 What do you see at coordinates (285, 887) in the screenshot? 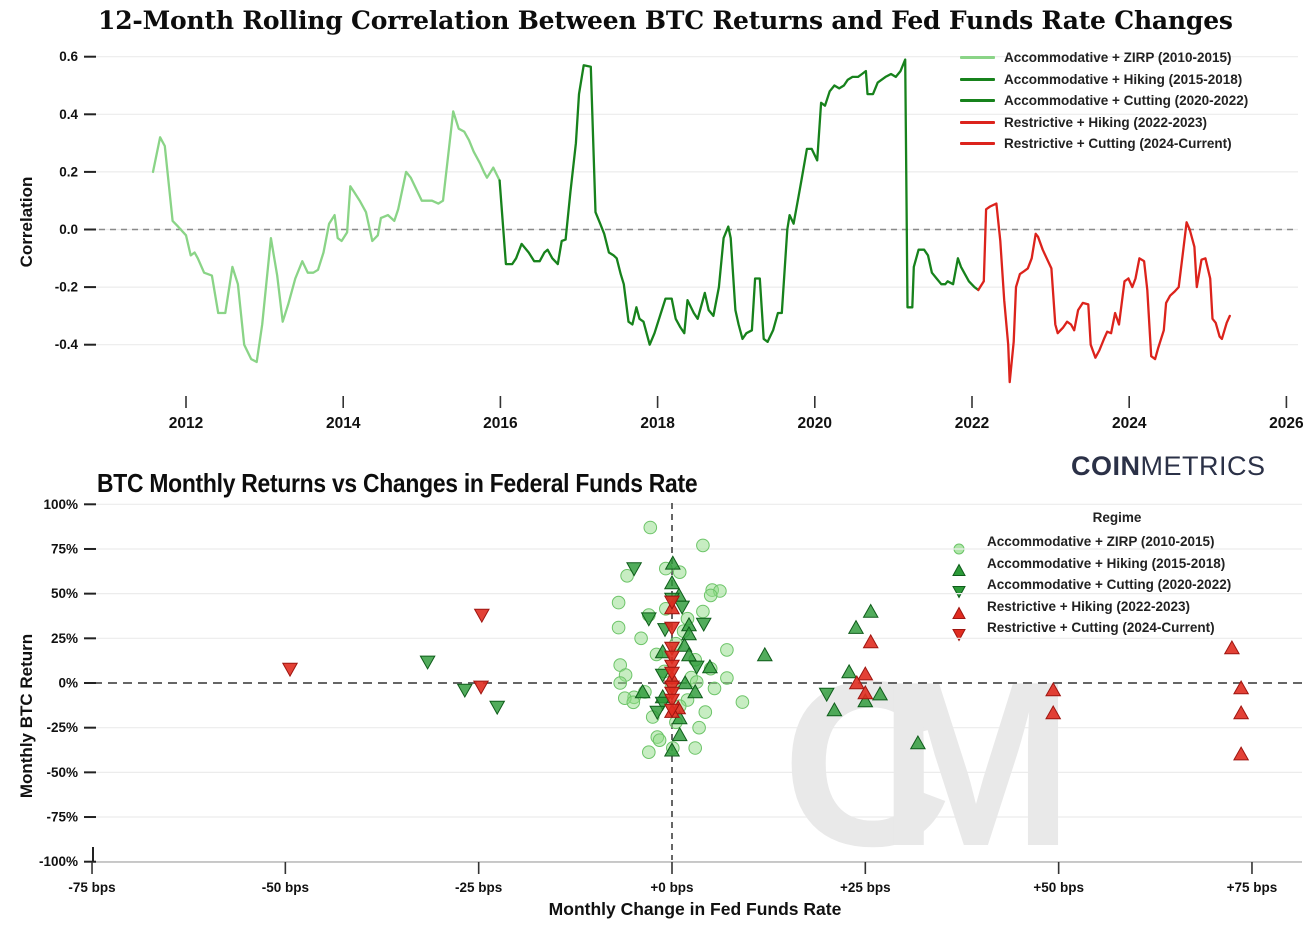
I see `x-tick-label: -50 bps` at bounding box center [285, 887].